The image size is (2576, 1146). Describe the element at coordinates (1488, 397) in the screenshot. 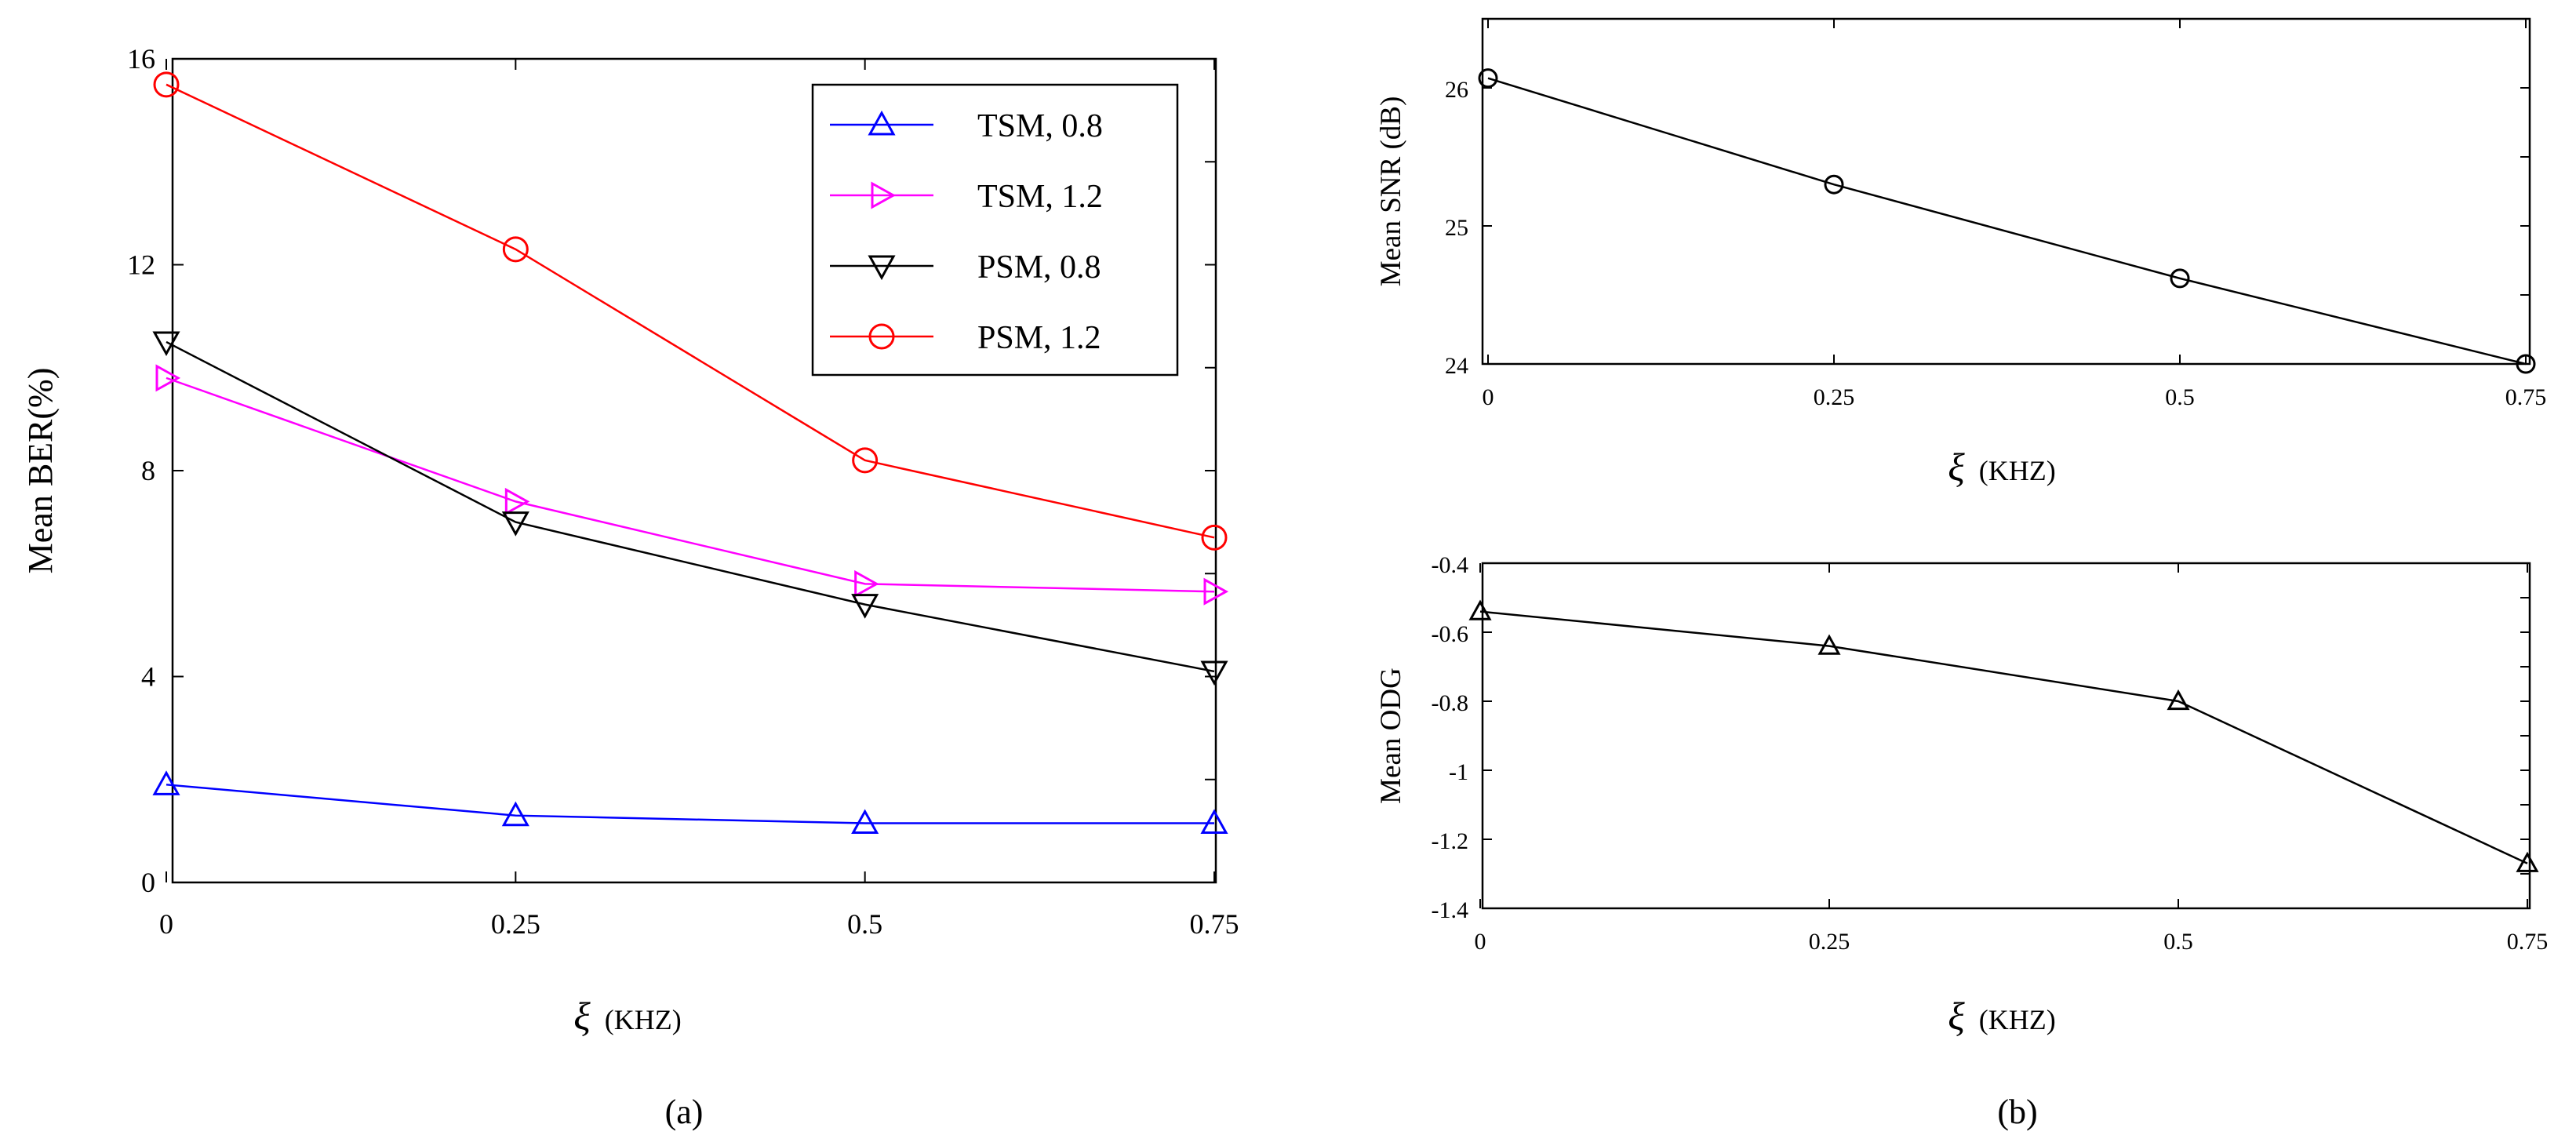

I see `snr-x-tick-label: 0` at that location.